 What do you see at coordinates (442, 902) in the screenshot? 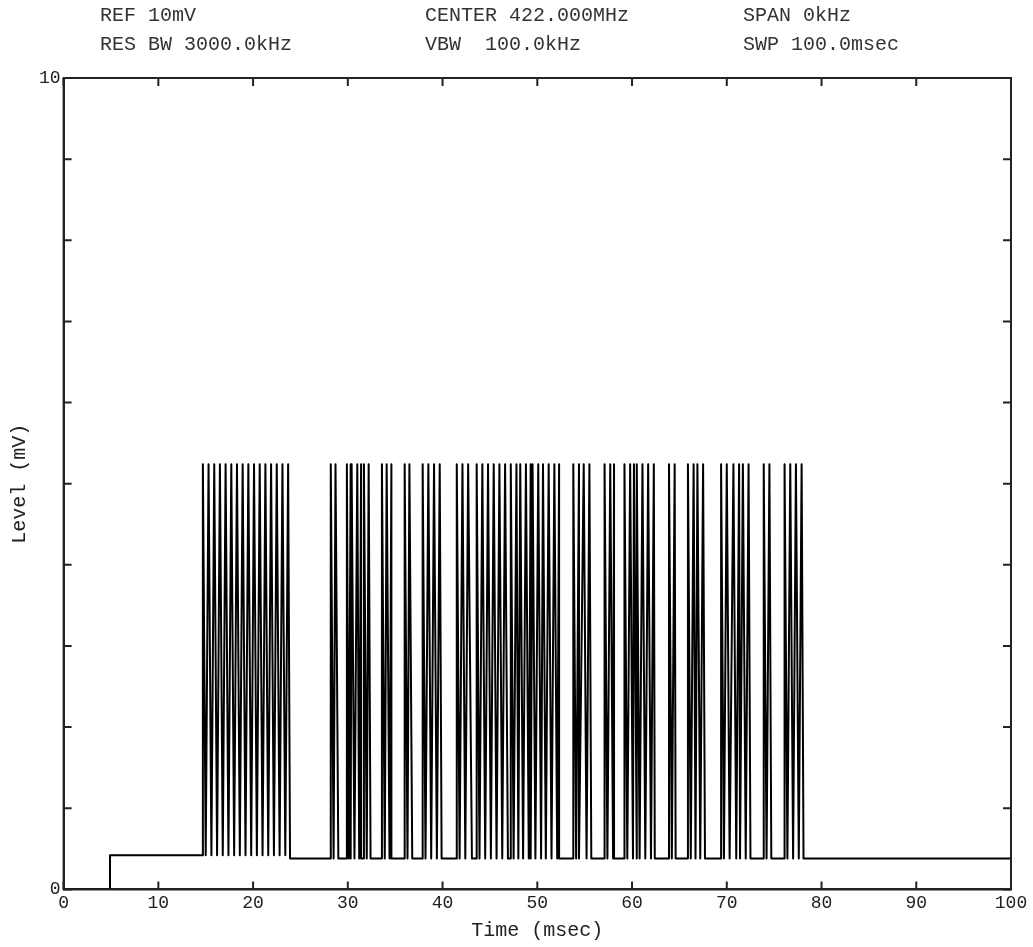
I see `x-tick-label: 40` at bounding box center [442, 902].